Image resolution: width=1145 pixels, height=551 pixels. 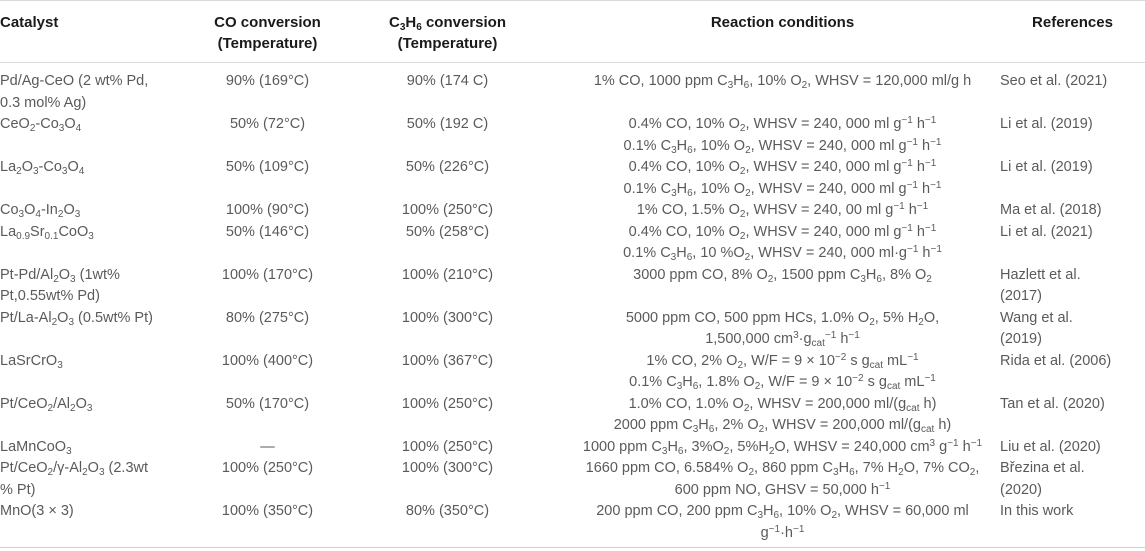 I want to click on catalyst-cell: Co3O4-In2O3, so click(x=102, y=211).